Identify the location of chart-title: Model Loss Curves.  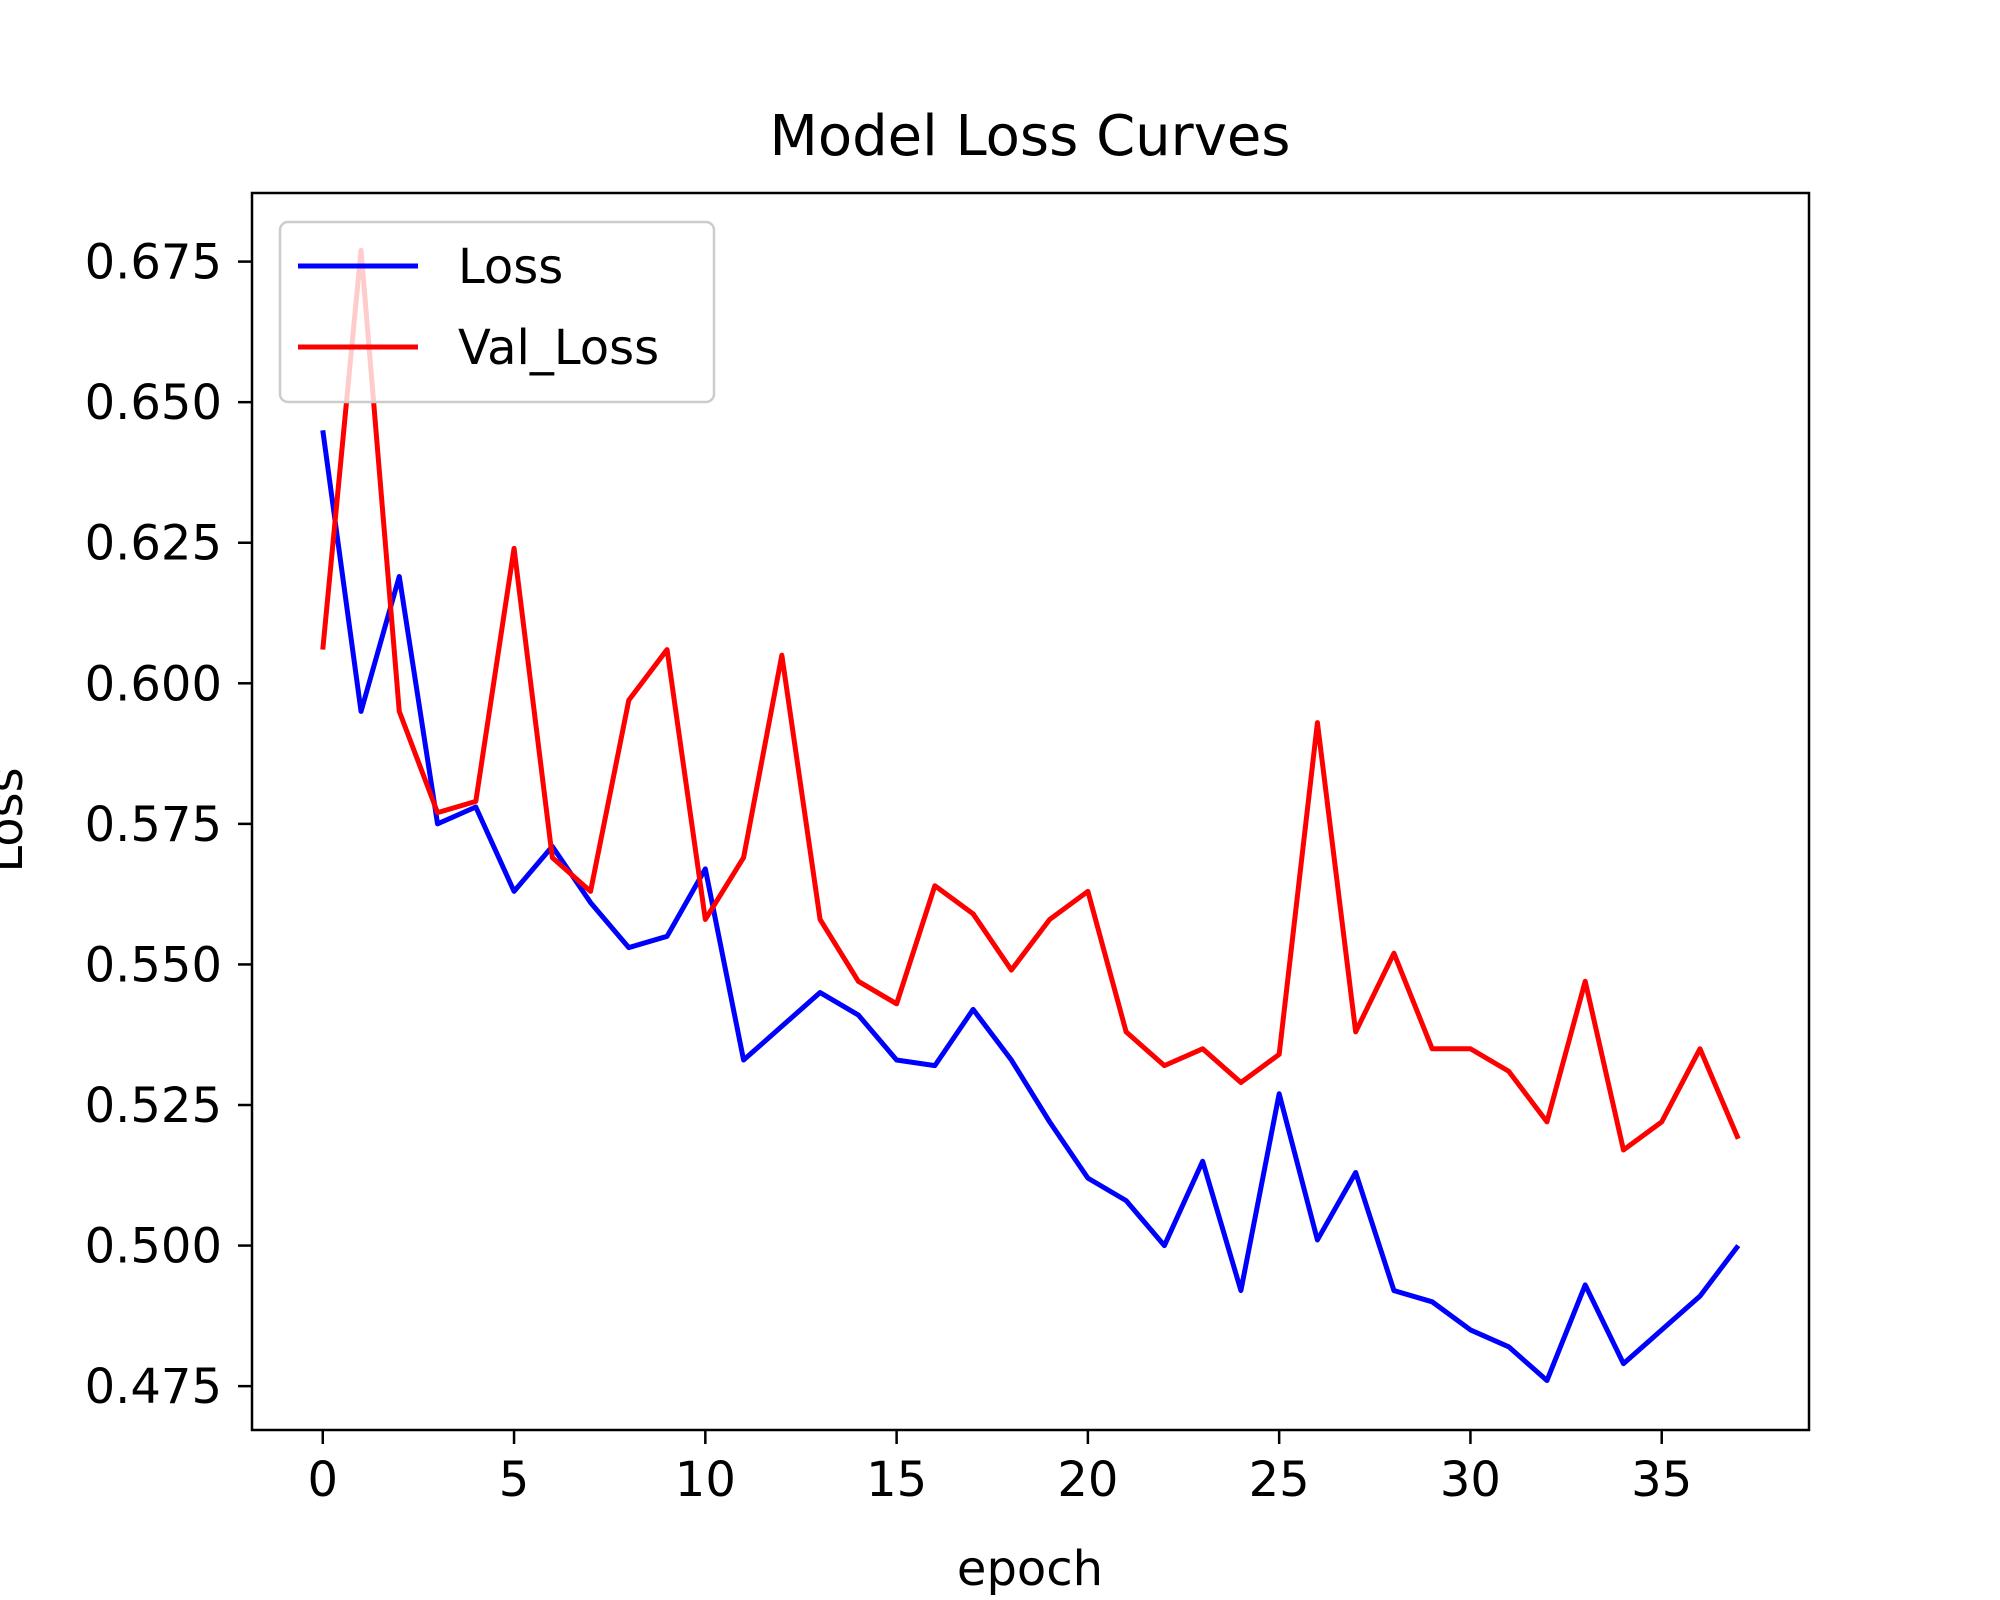
(1030, 136).